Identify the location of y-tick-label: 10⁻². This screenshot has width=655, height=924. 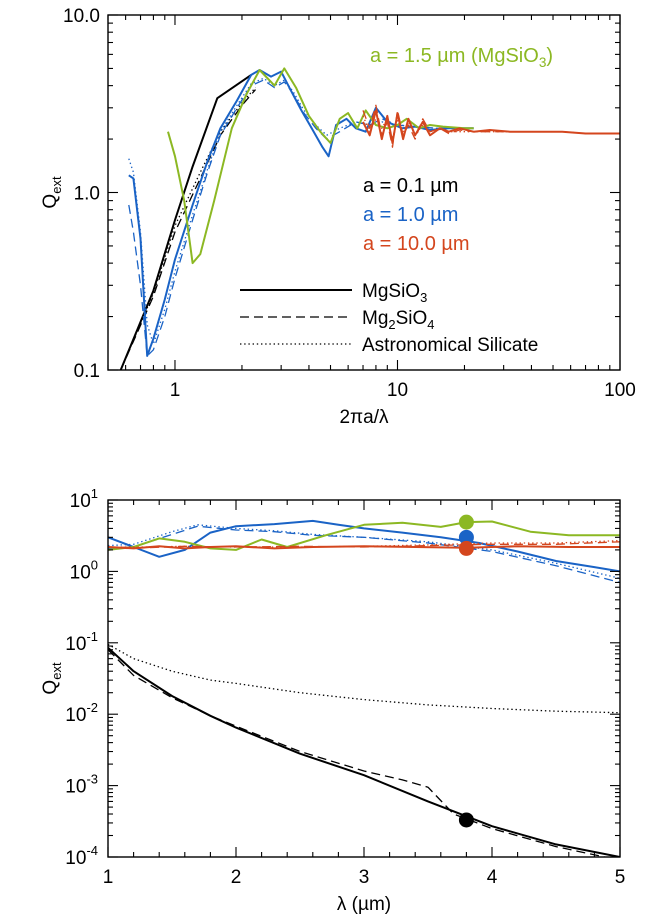
(81, 713).